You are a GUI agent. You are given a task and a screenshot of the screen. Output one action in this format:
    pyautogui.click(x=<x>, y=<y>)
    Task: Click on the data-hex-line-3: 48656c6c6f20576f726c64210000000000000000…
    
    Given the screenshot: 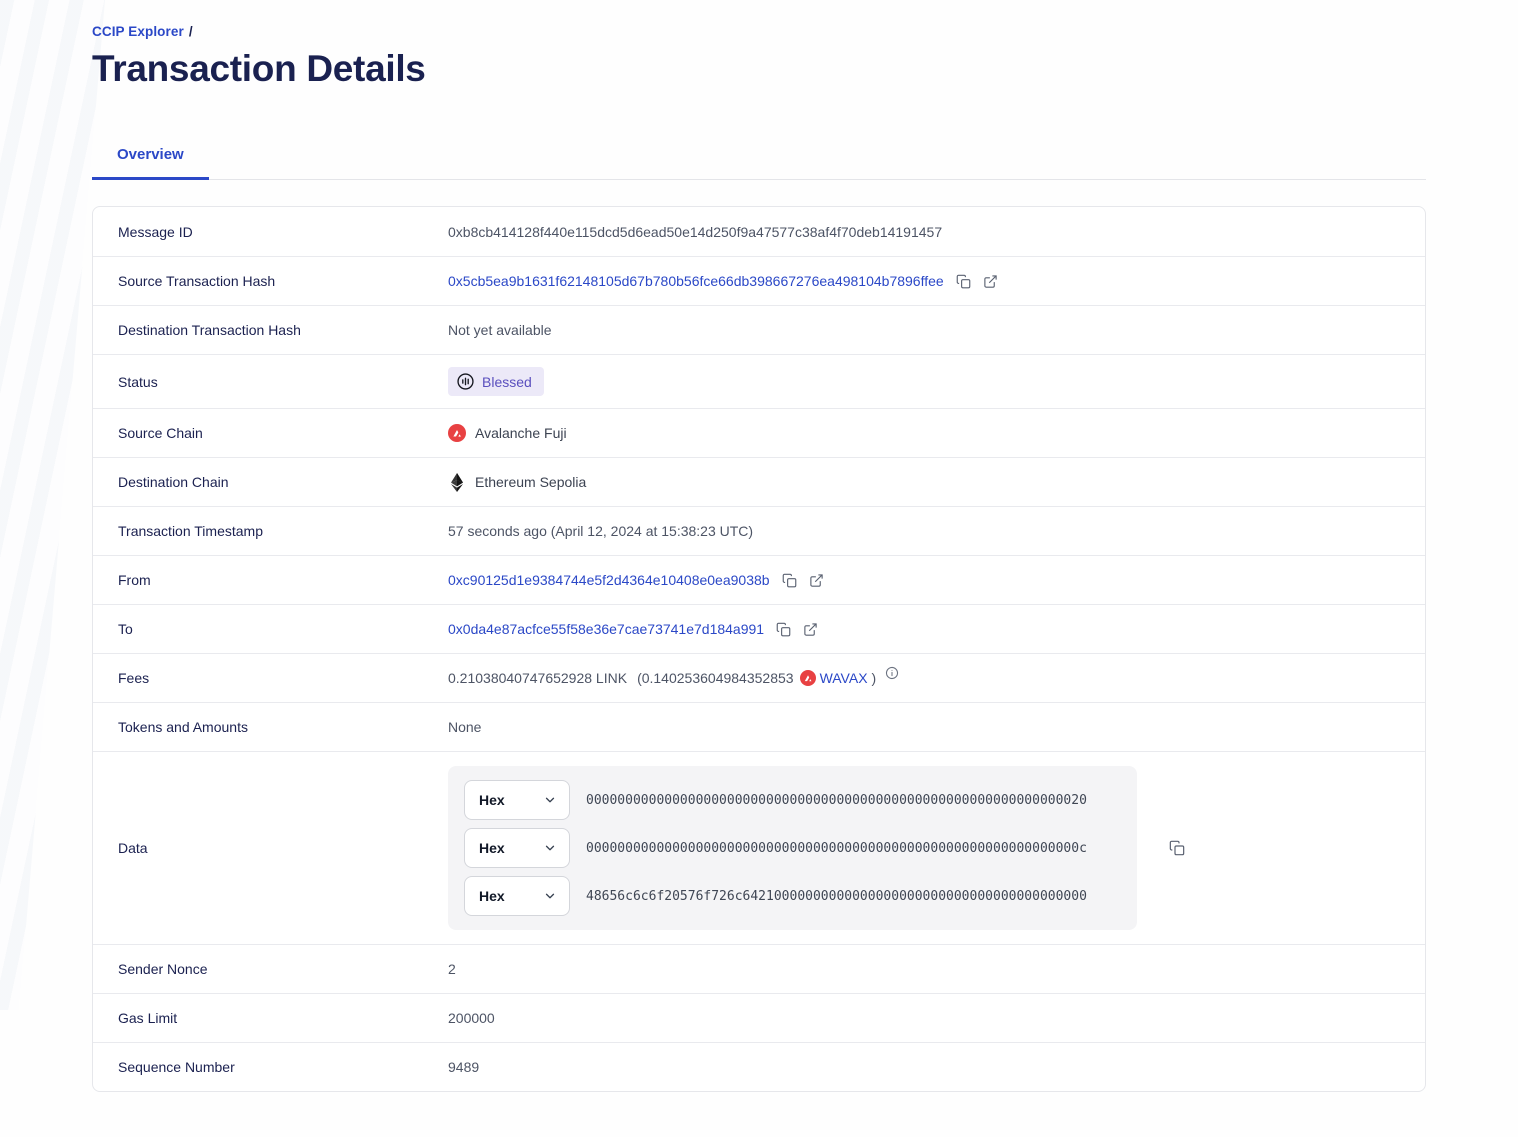 What is the action you would take?
    pyautogui.click(x=836, y=896)
    